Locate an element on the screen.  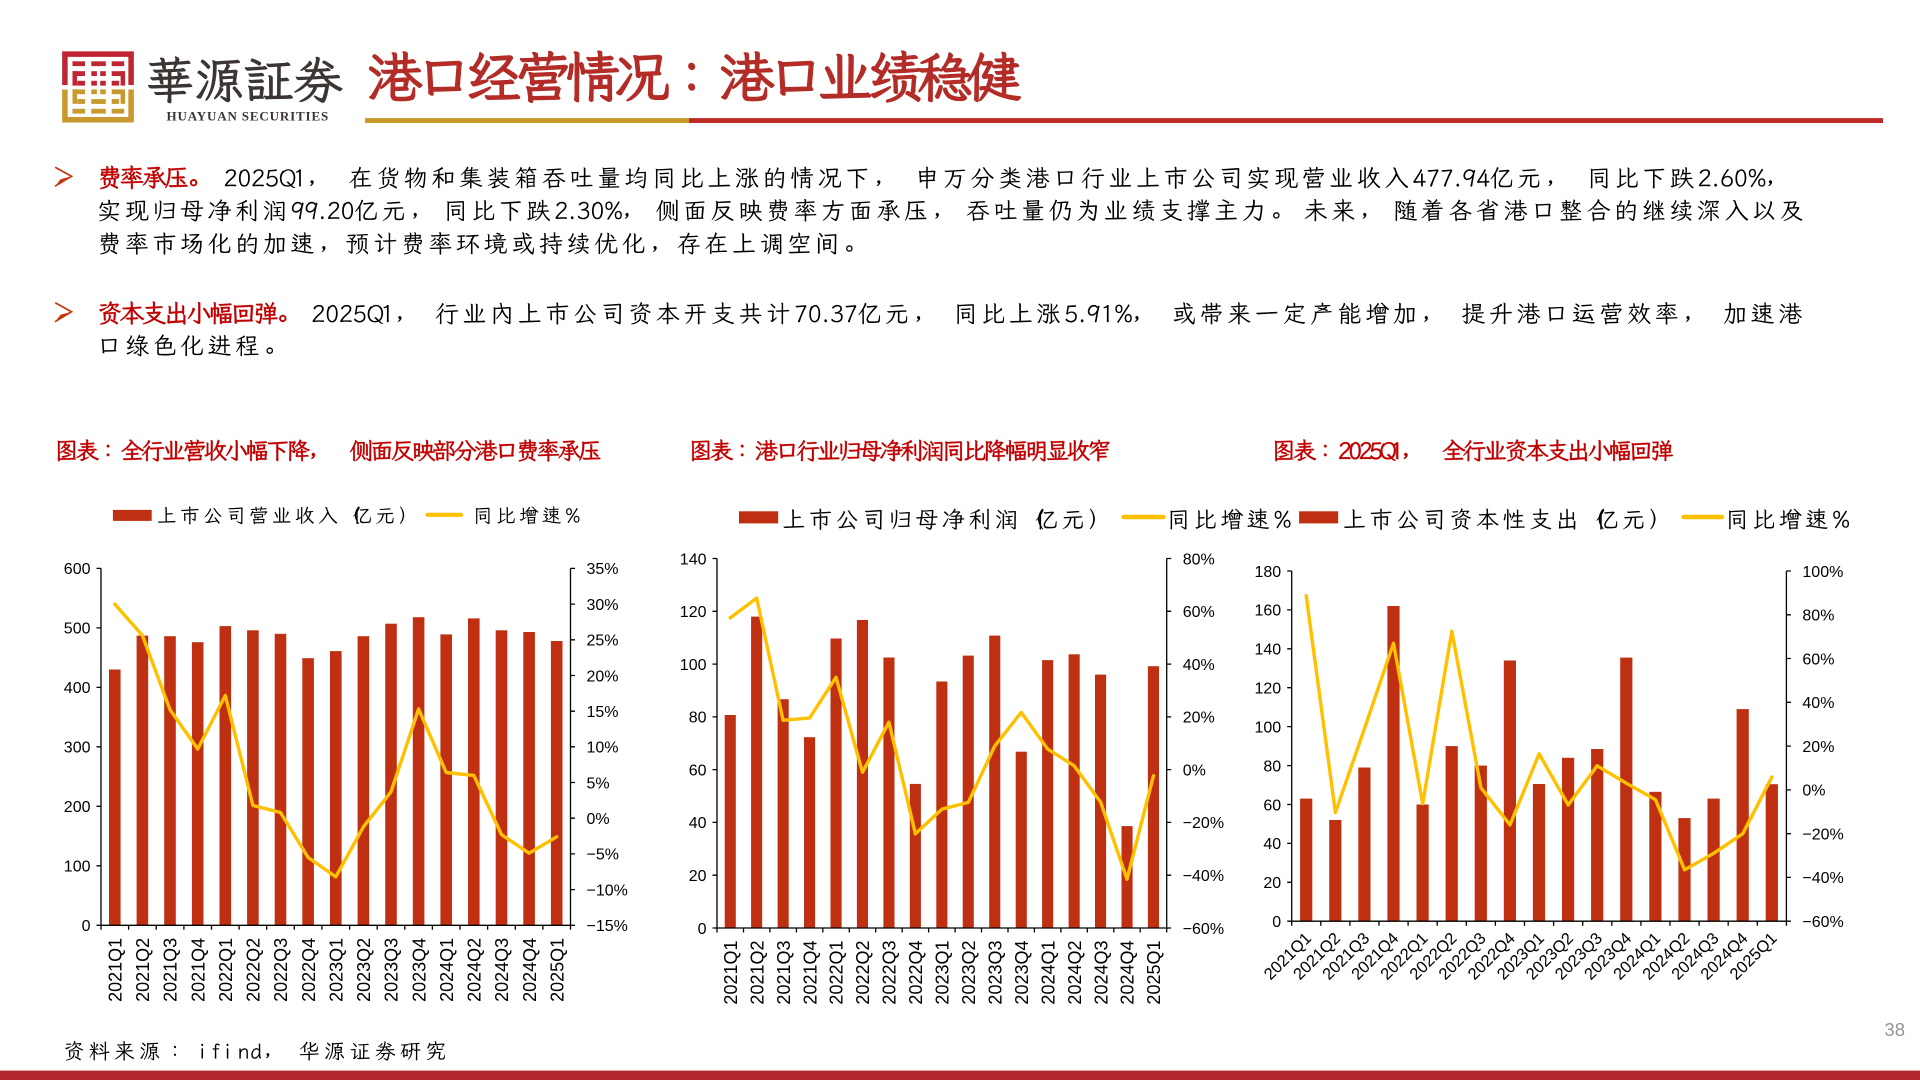
svg-text: 180 is located at coordinates (1267, 572).